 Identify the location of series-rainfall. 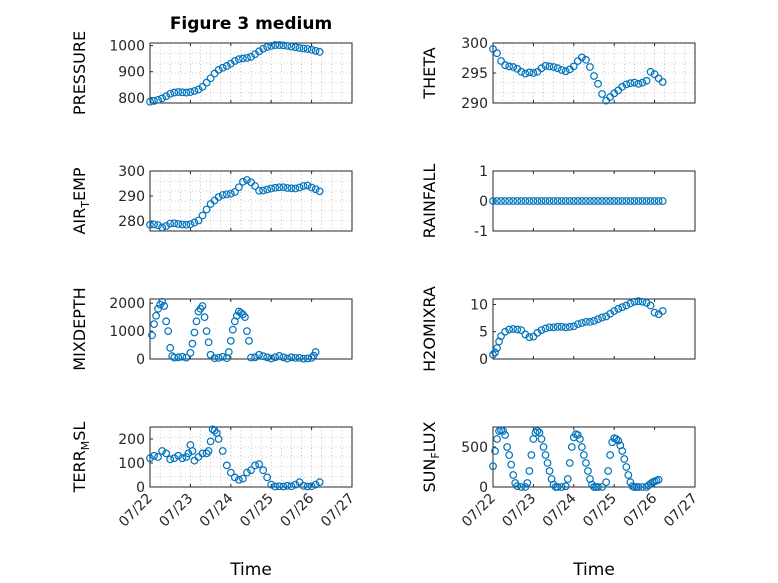
(578, 201).